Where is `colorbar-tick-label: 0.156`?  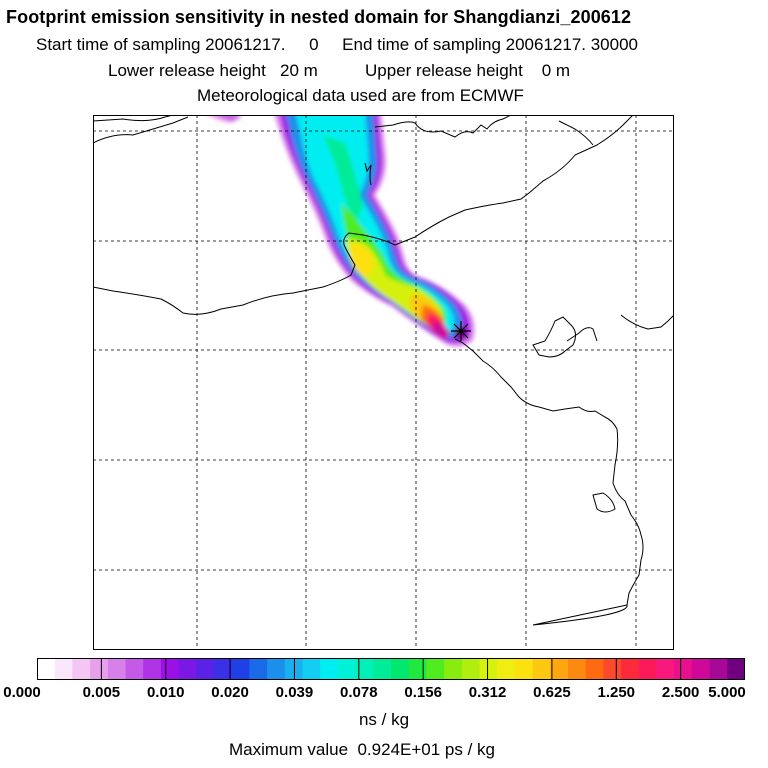
colorbar-tick-label: 0.156 is located at coordinates (423, 692).